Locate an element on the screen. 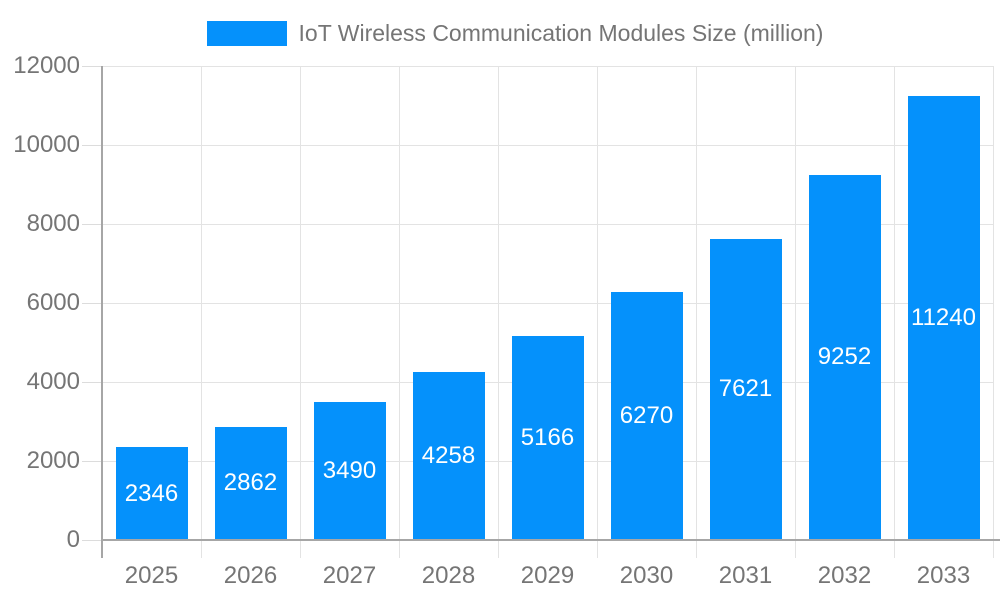 This screenshot has width=1000, height=600. bar-value-label-2030: 6270 is located at coordinates (646, 416).